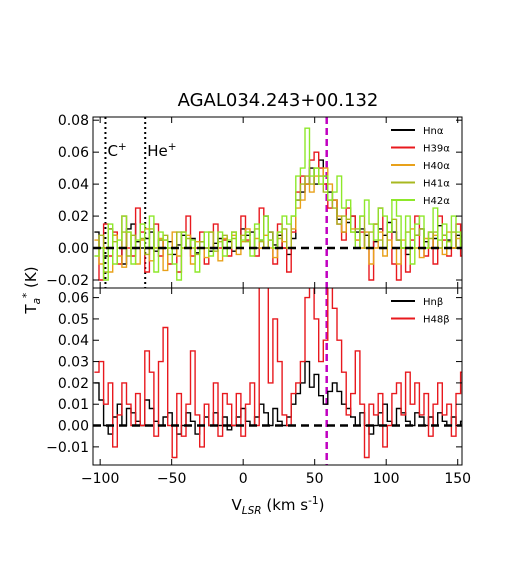 The width and height of the screenshot is (512, 567). What do you see at coordinates (100, 479) in the screenshot?
I see `x-tick-label-0: −100` at bounding box center [100, 479].